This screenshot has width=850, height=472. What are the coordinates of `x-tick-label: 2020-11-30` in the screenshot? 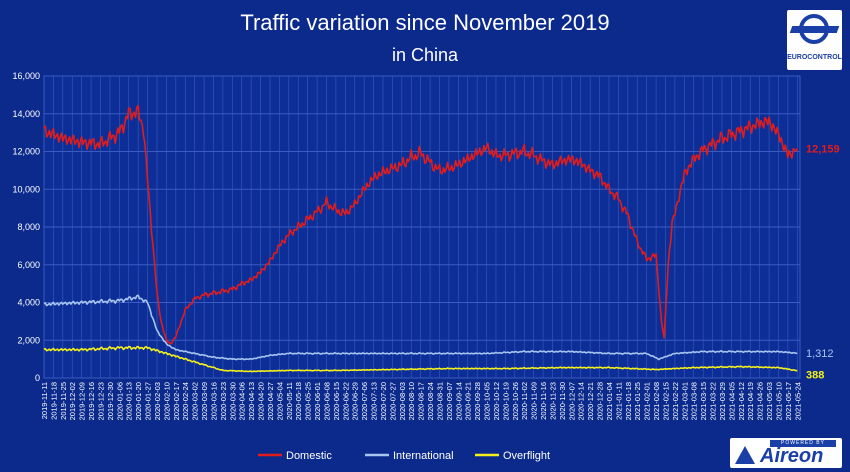 It's located at (562, 401).